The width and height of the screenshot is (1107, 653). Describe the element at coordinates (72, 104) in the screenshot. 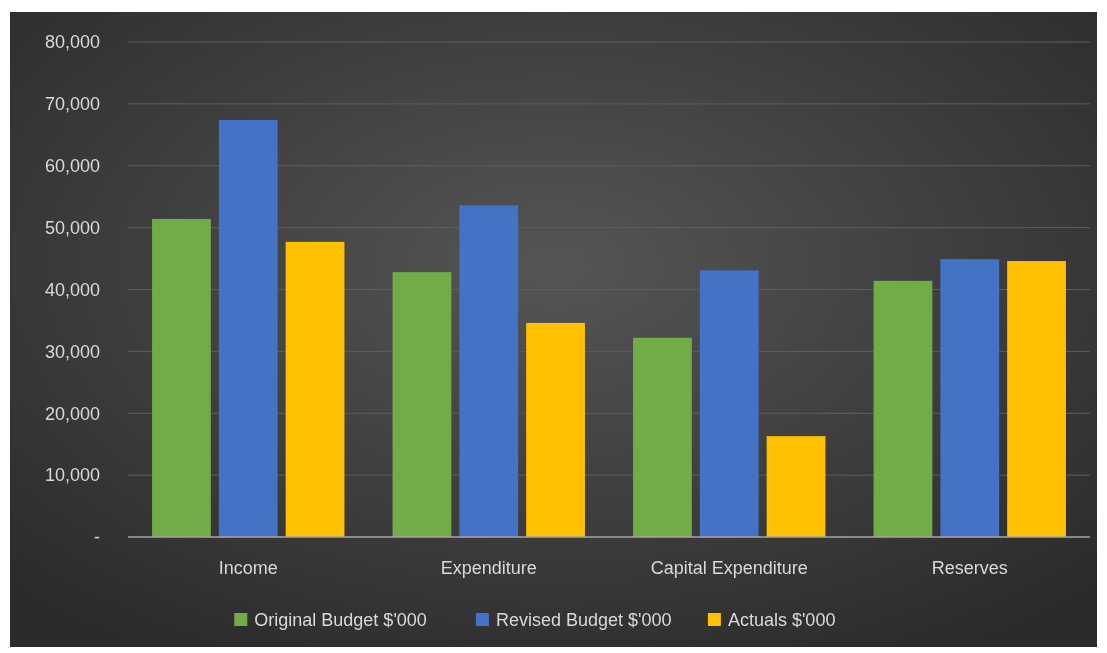

I see `y-tick-label: 70,000` at that location.